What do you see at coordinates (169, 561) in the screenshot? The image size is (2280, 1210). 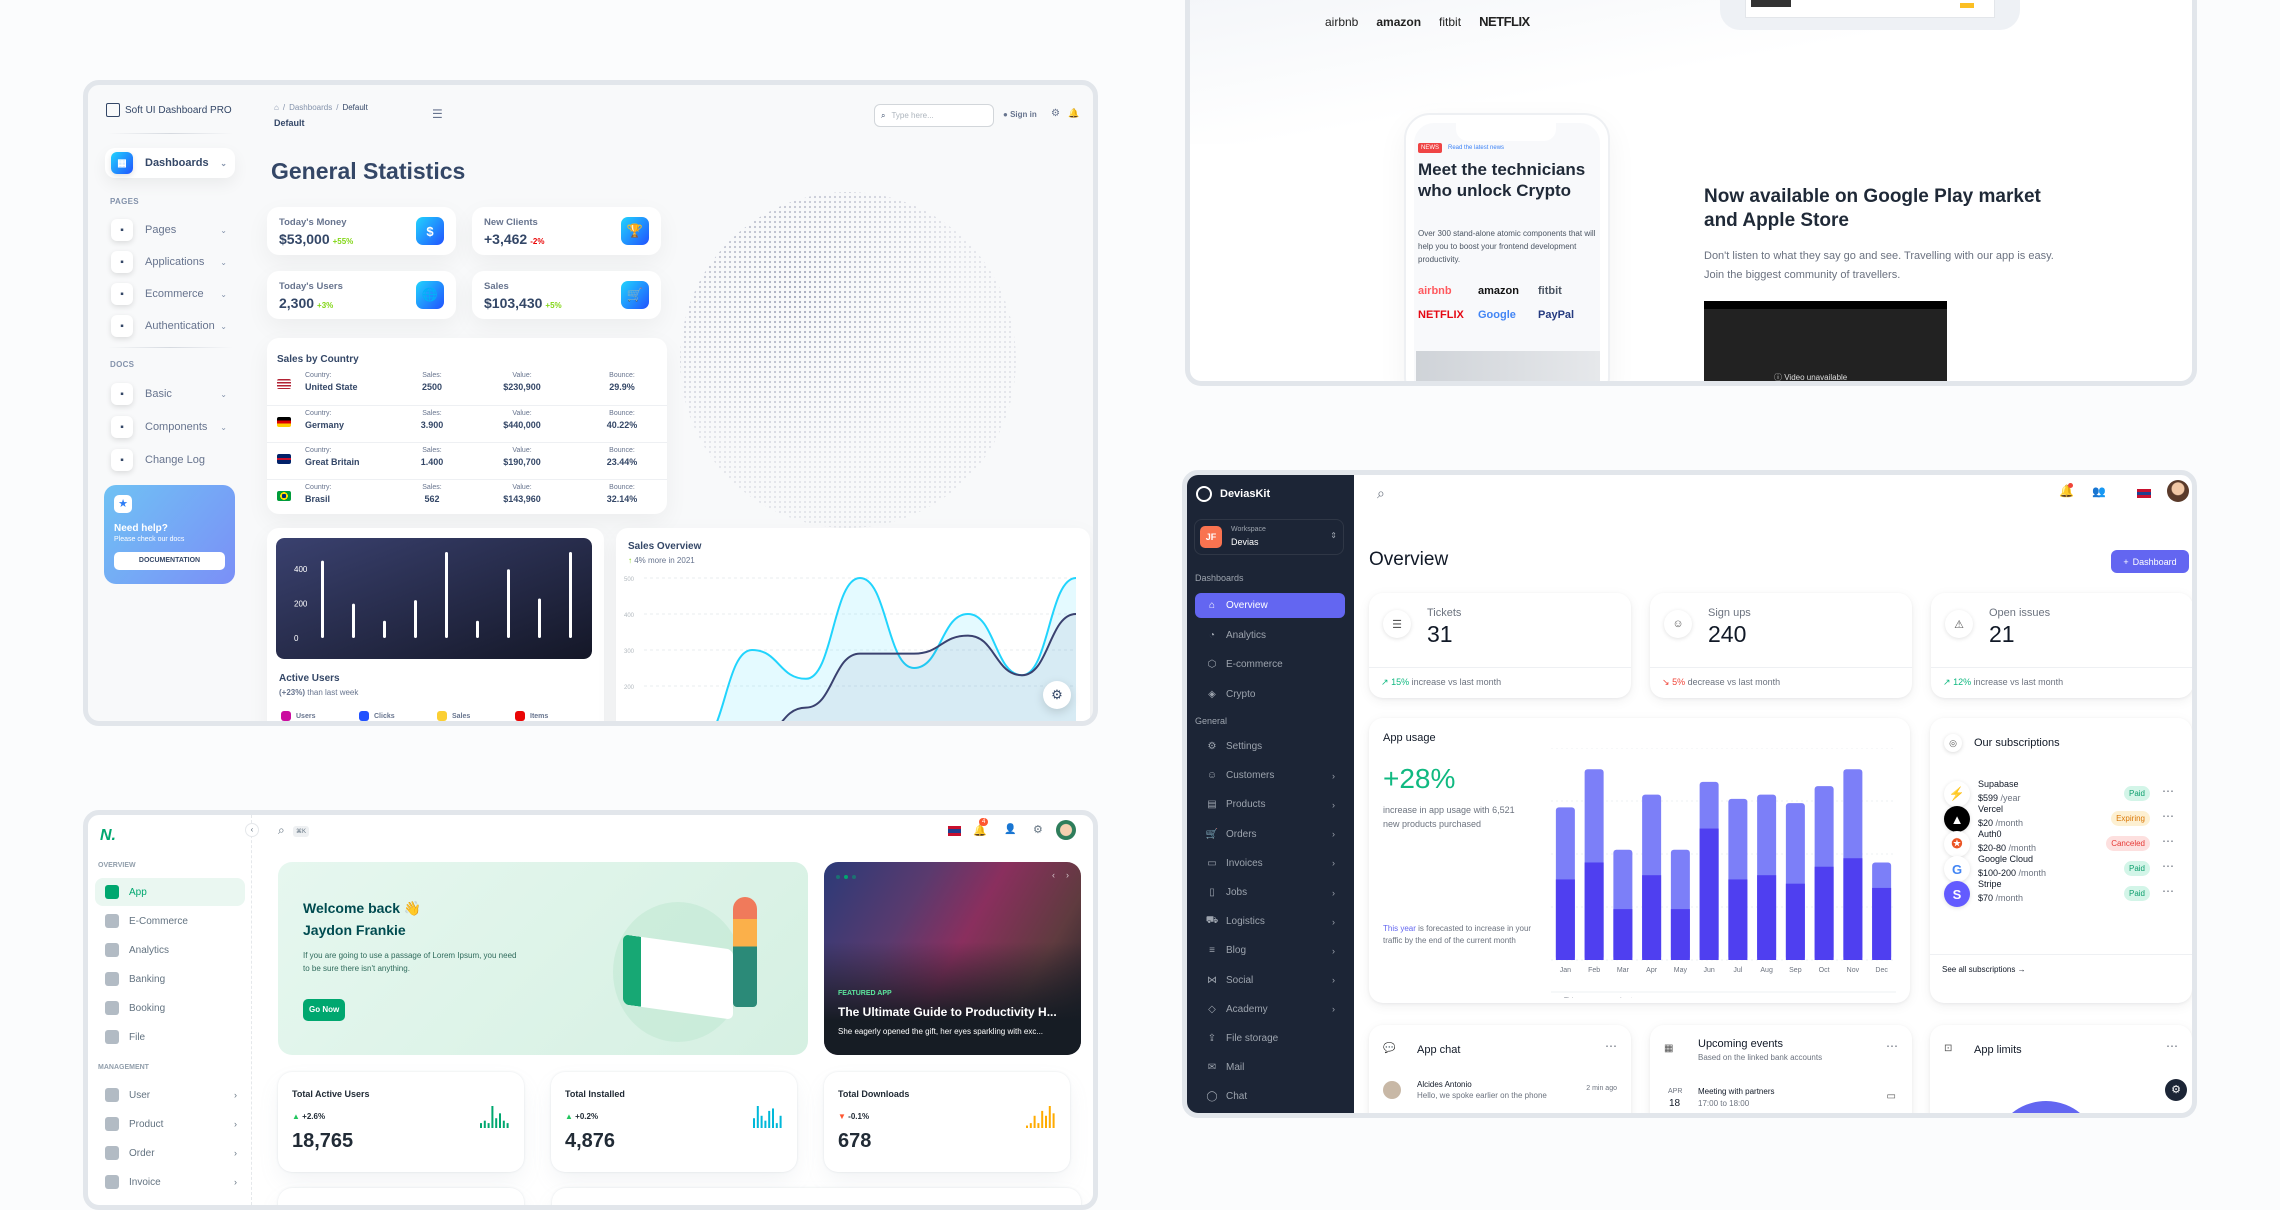 I see `documentation-button: DOCUMENTATION` at bounding box center [169, 561].